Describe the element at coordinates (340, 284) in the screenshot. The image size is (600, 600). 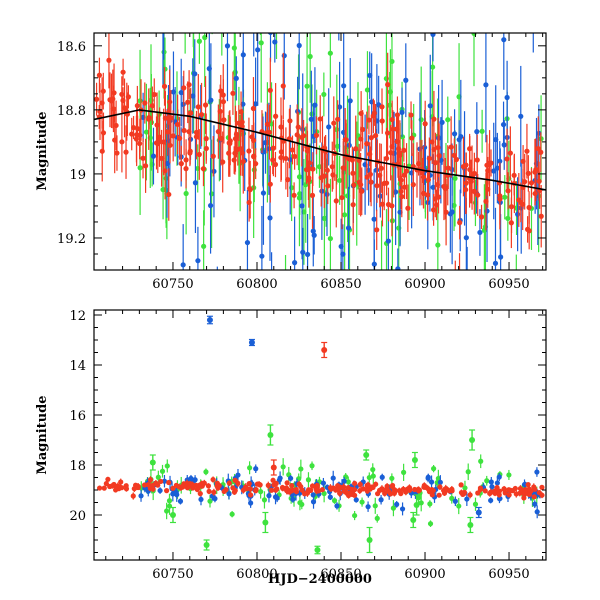
I see `top-x-tick-label: 60850` at that location.